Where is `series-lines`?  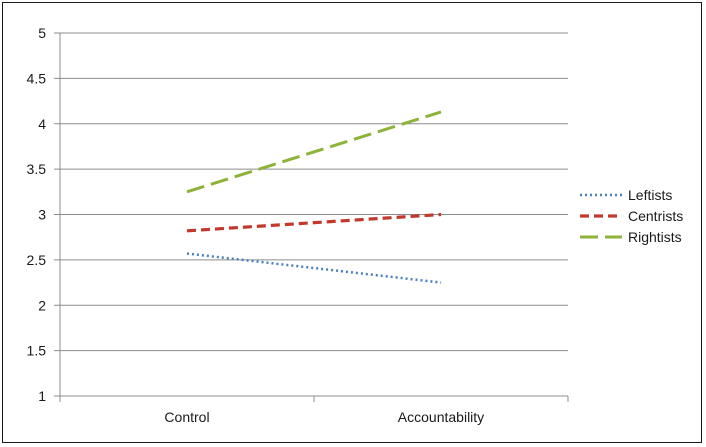 series-lines is located at coordinates (314, 197).